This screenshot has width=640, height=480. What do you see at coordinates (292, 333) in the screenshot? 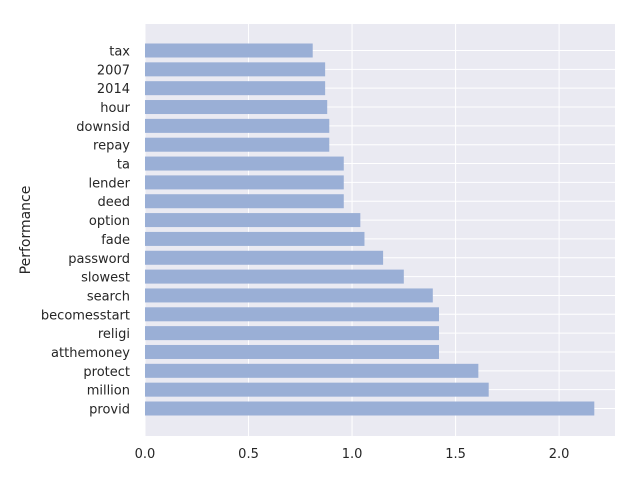
I see `bar-religi` at bounding box center [292, 333].